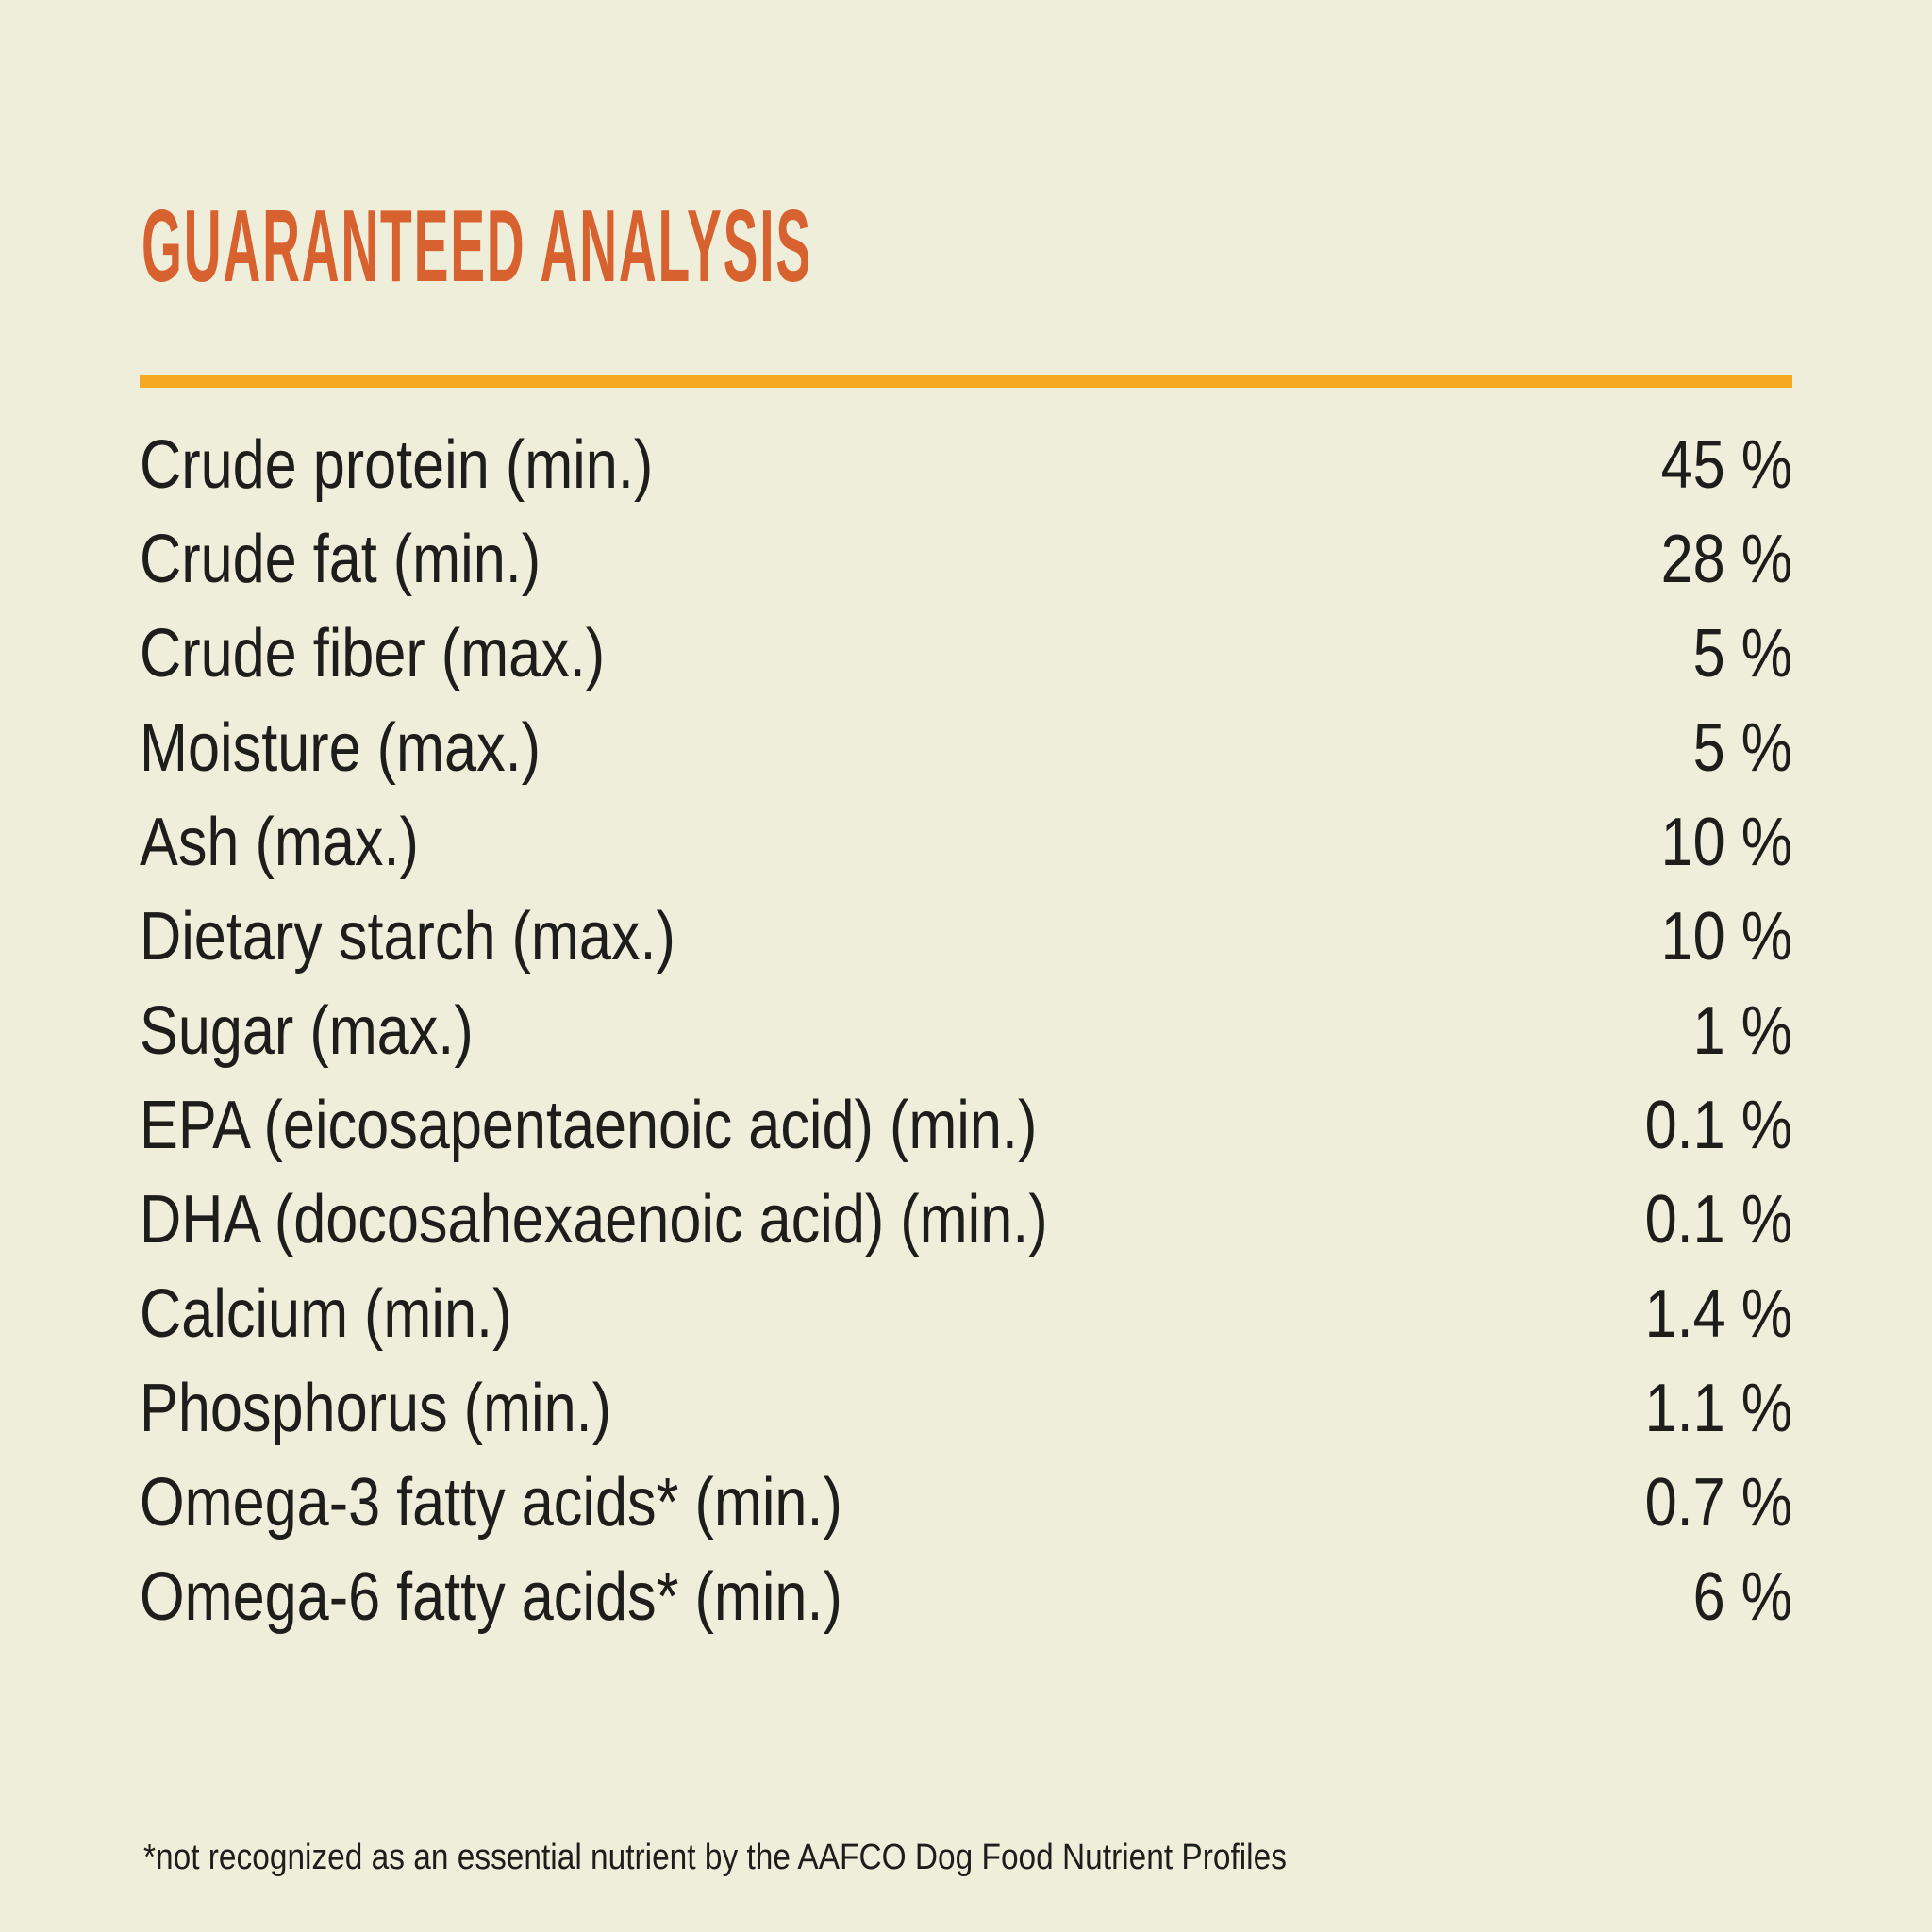  I want to click on row-label: Calcium (min.), so click(326, 1314).